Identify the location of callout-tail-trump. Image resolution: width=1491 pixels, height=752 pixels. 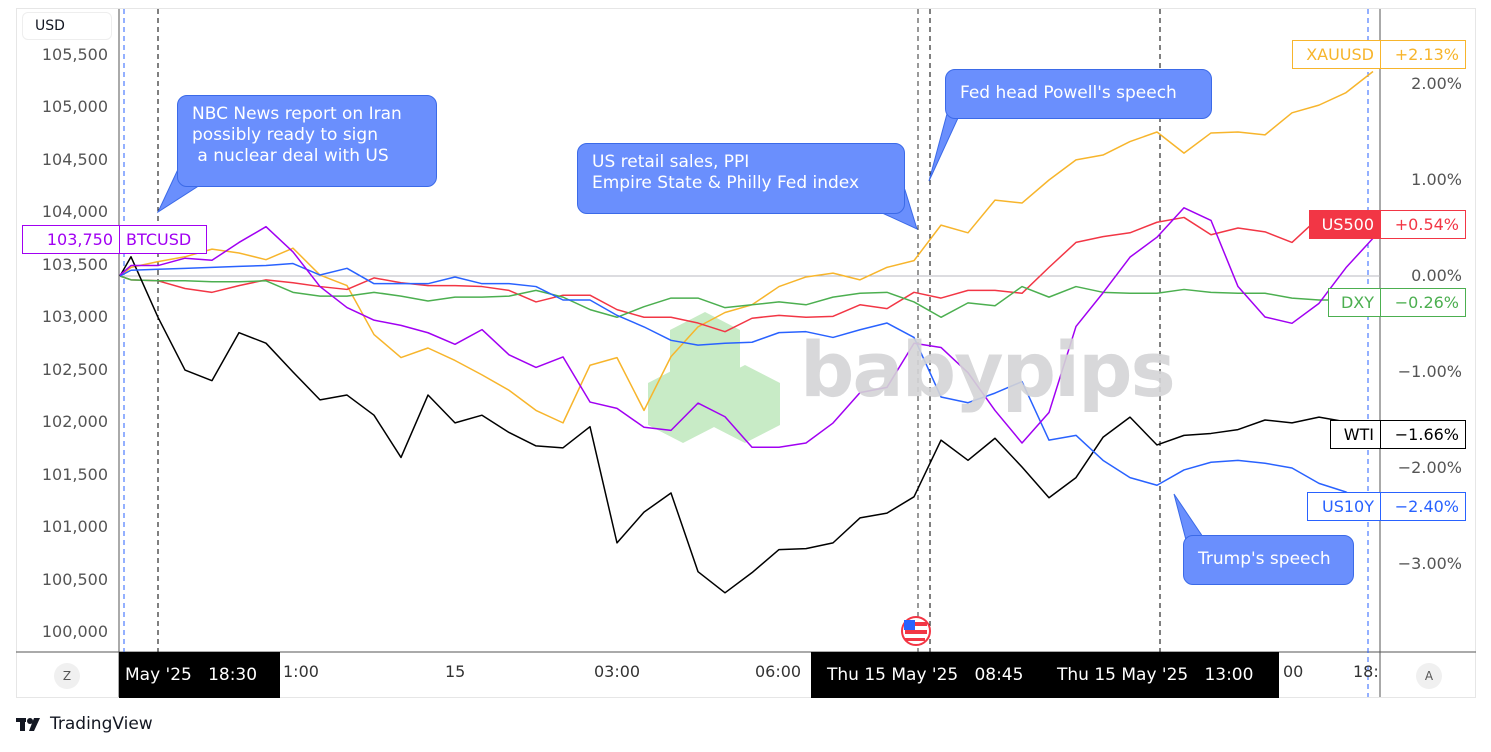
(1189, 517).